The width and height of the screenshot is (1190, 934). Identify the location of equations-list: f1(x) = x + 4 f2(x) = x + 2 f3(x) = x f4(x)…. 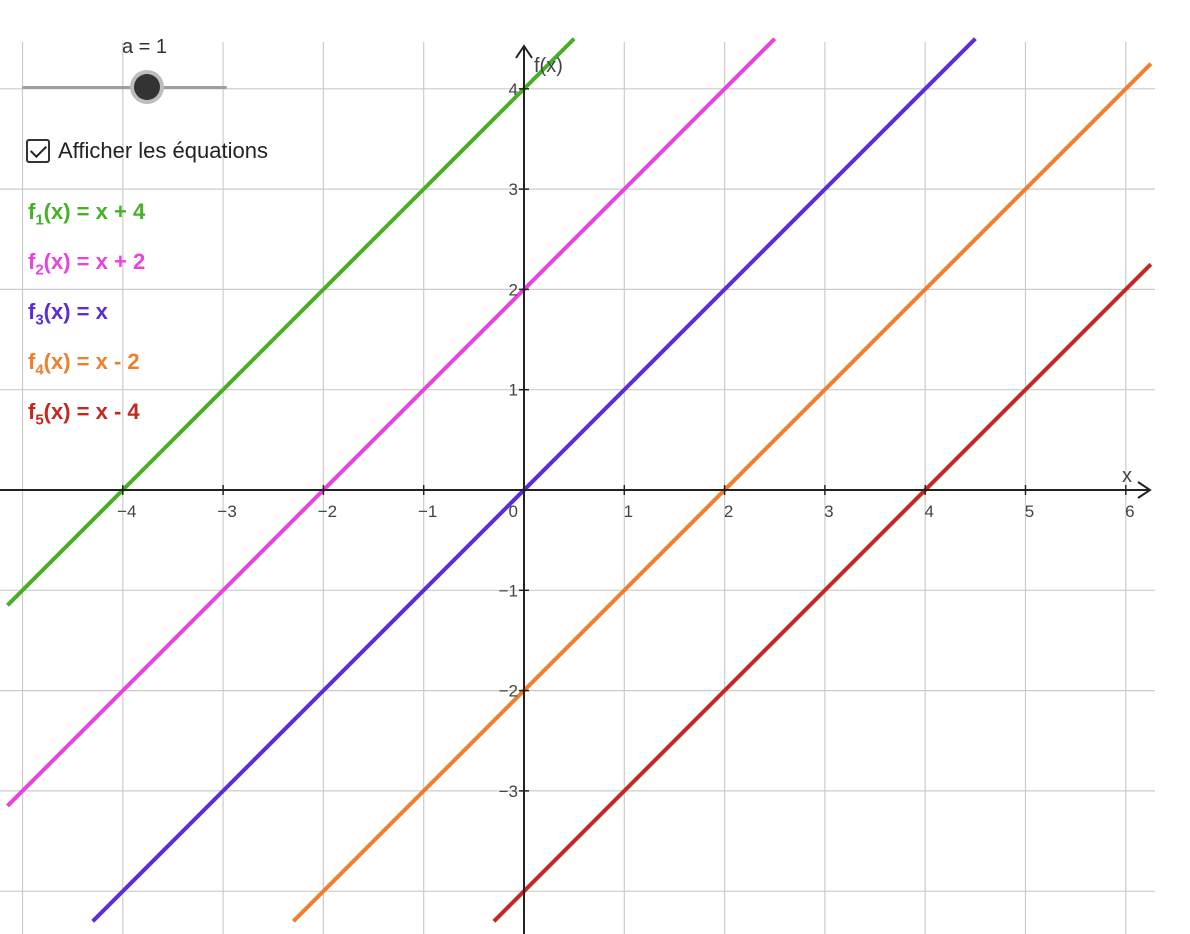
(86, 317).